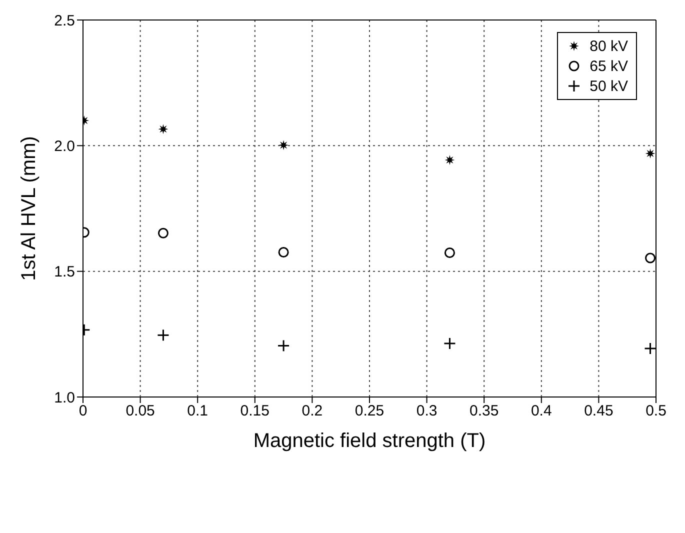  What do you see at coordinates (427, 411) in the screenshot?
I see `x-tick-label: 0.3` at bounding box center [427, 411].